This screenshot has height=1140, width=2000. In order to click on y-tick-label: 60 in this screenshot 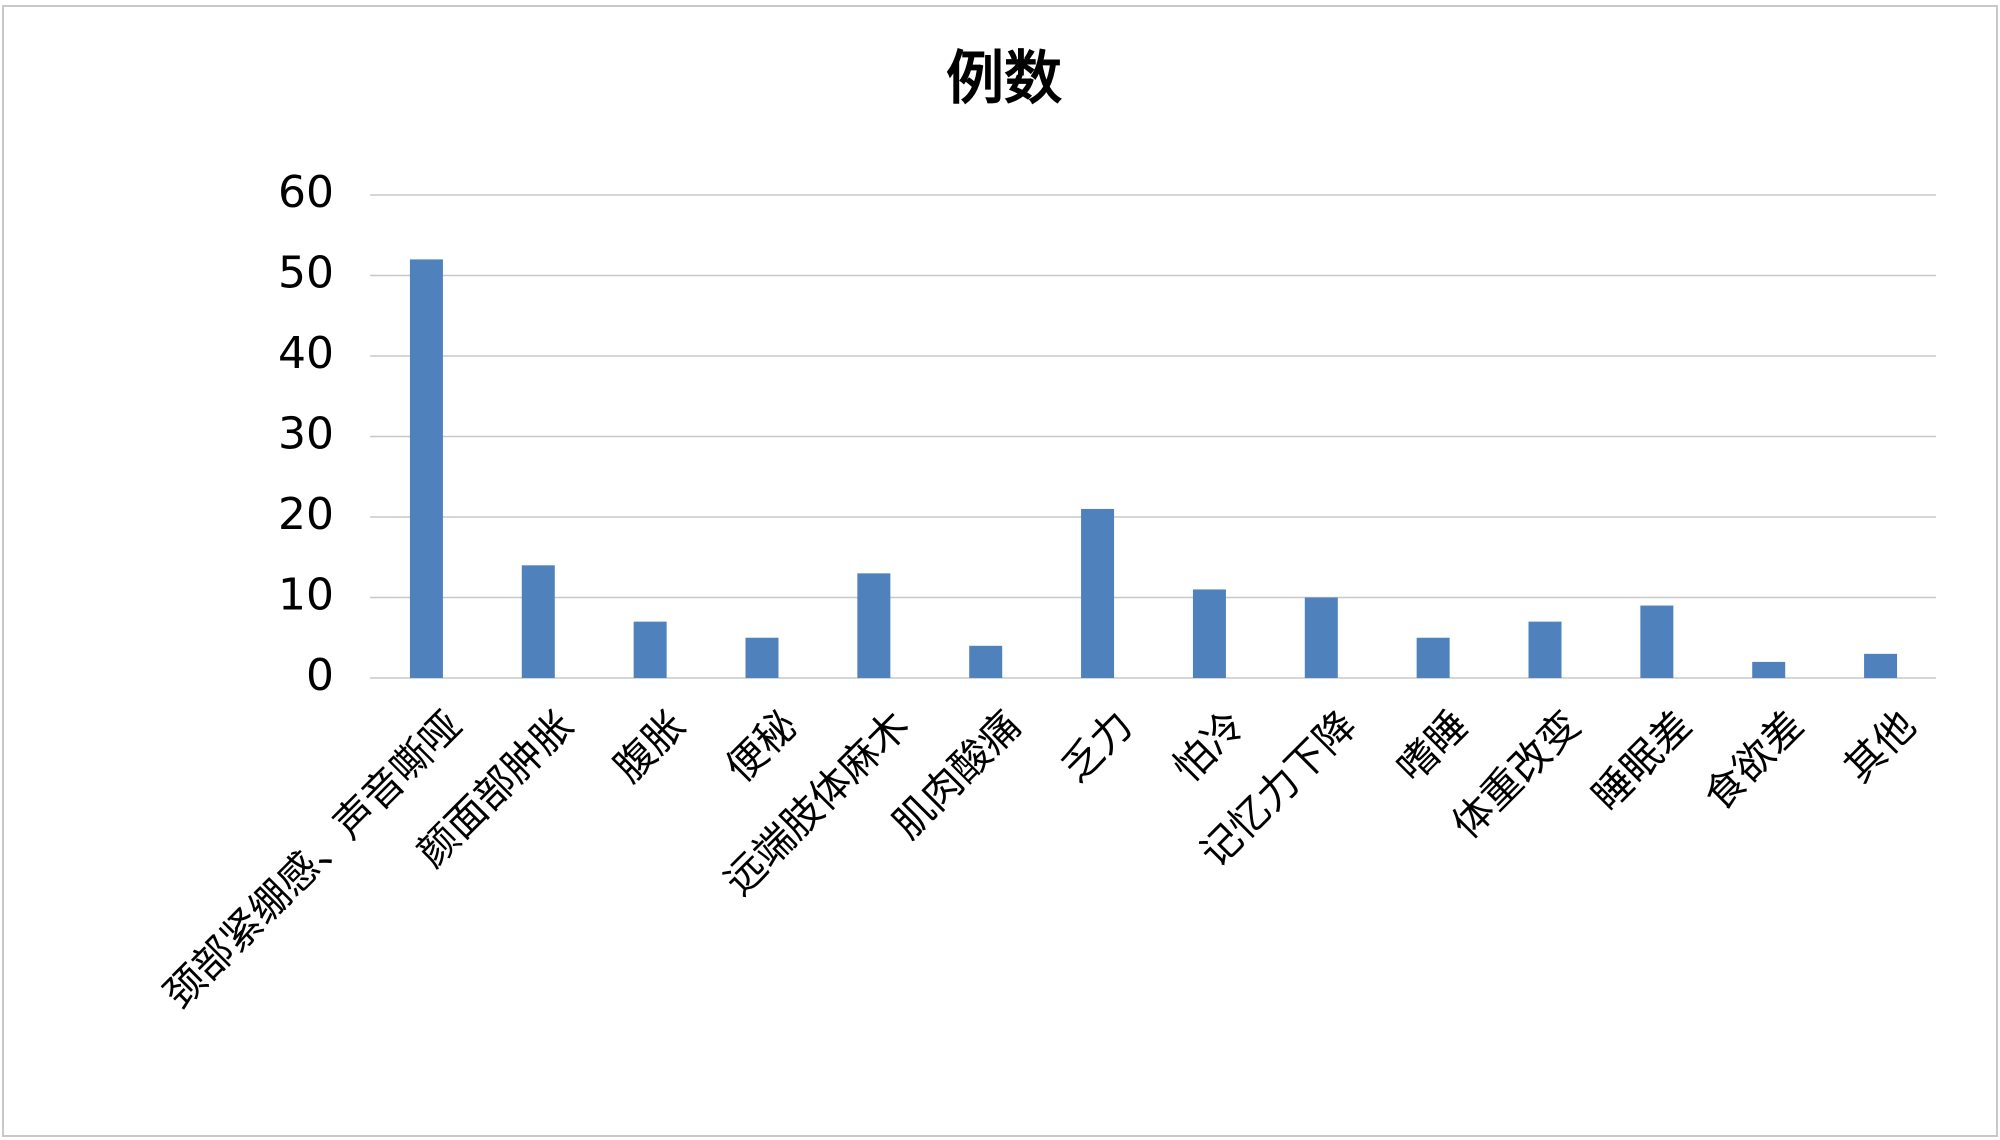, I will do `click(306, 192)`.